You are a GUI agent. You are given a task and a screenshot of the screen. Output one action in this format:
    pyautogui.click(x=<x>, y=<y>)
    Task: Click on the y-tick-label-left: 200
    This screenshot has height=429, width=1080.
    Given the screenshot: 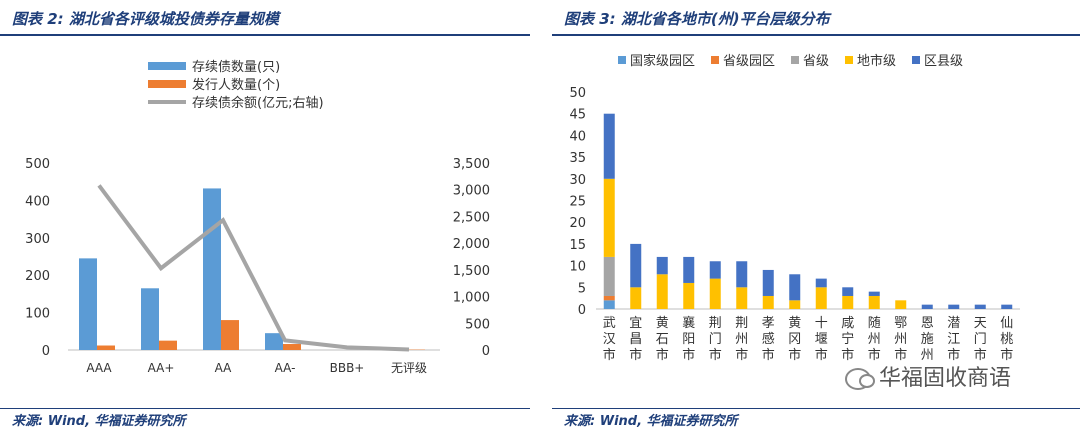 What is the action you would take?
    pyautogui.click(x=37, y=276)
    